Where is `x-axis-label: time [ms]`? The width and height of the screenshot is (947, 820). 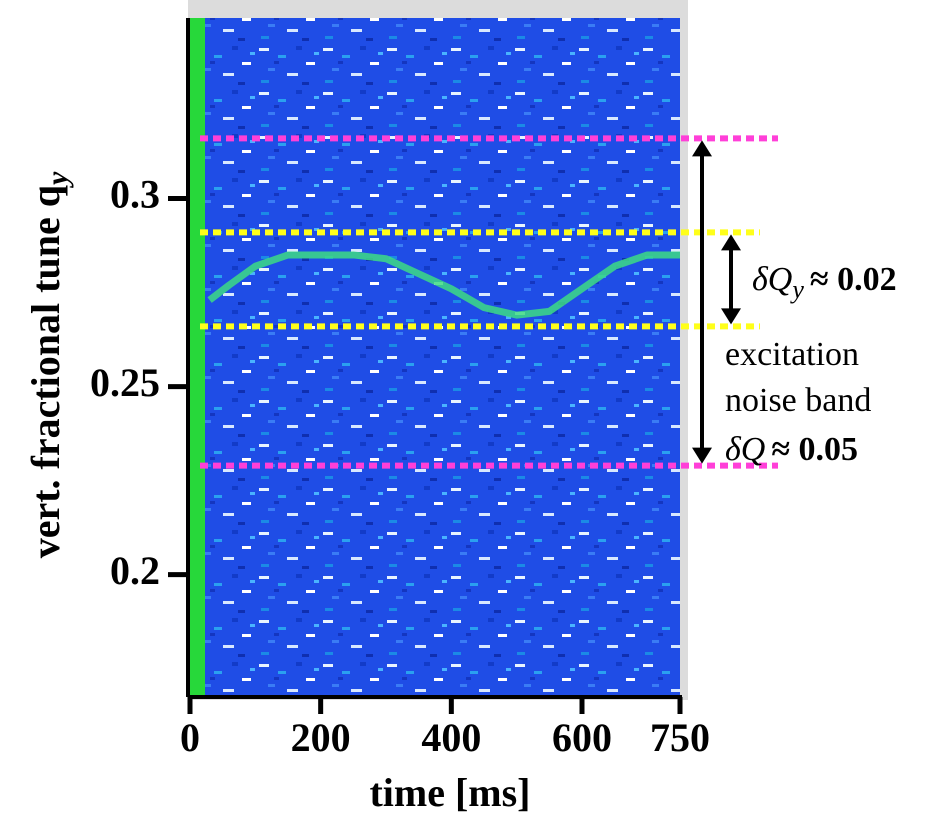
x-axis-label: time [ms] is located at coordinates (449, 792).